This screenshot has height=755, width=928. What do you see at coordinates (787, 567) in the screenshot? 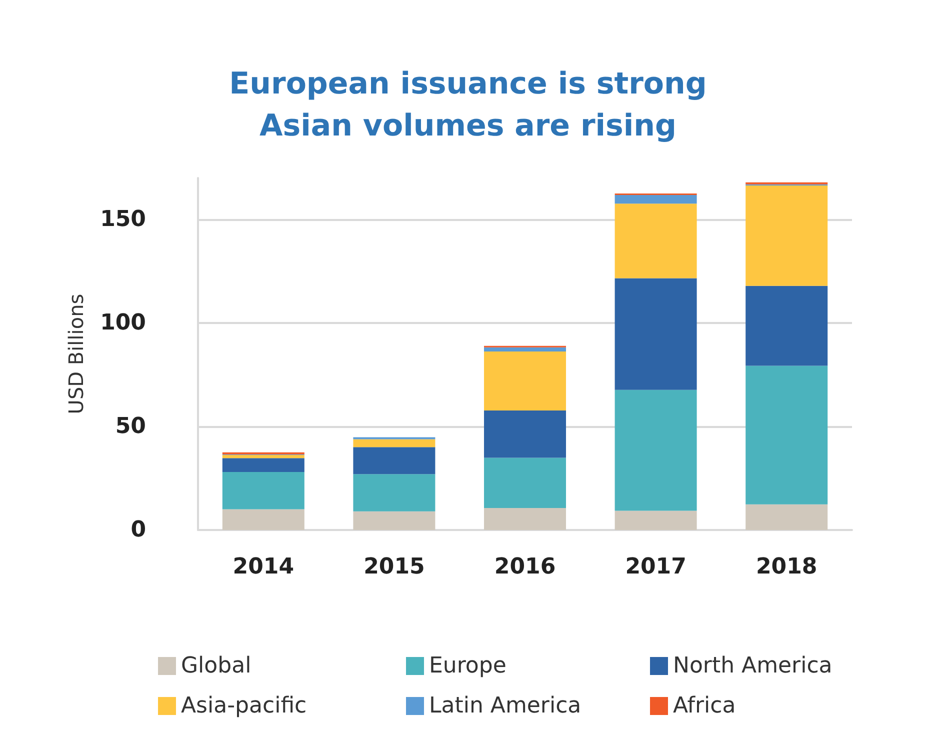
I see `x-tick-label: 2018` at bounding box center [787, 567].